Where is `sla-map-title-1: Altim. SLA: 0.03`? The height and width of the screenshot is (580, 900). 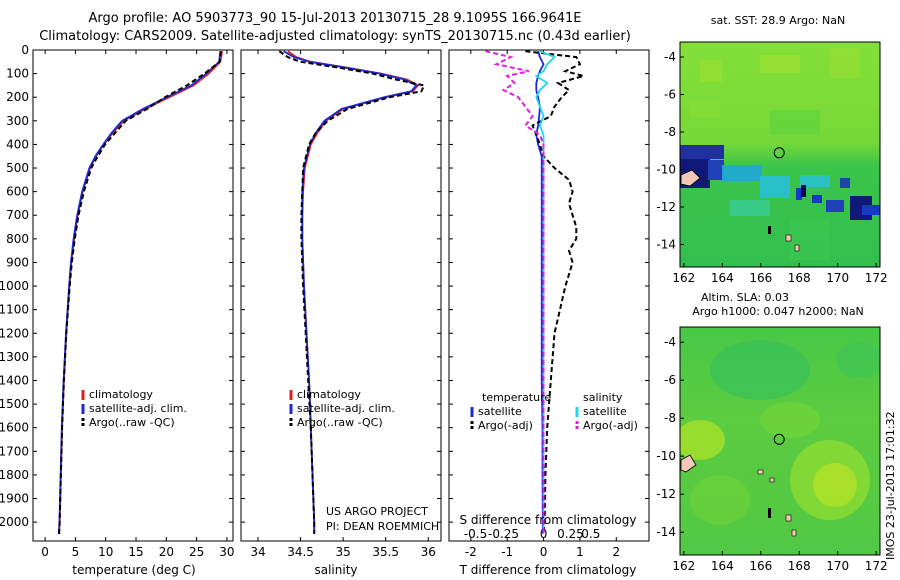 sla-map-title-1: Altim. SLA: 0.03 is located at coordinates (745, 297).